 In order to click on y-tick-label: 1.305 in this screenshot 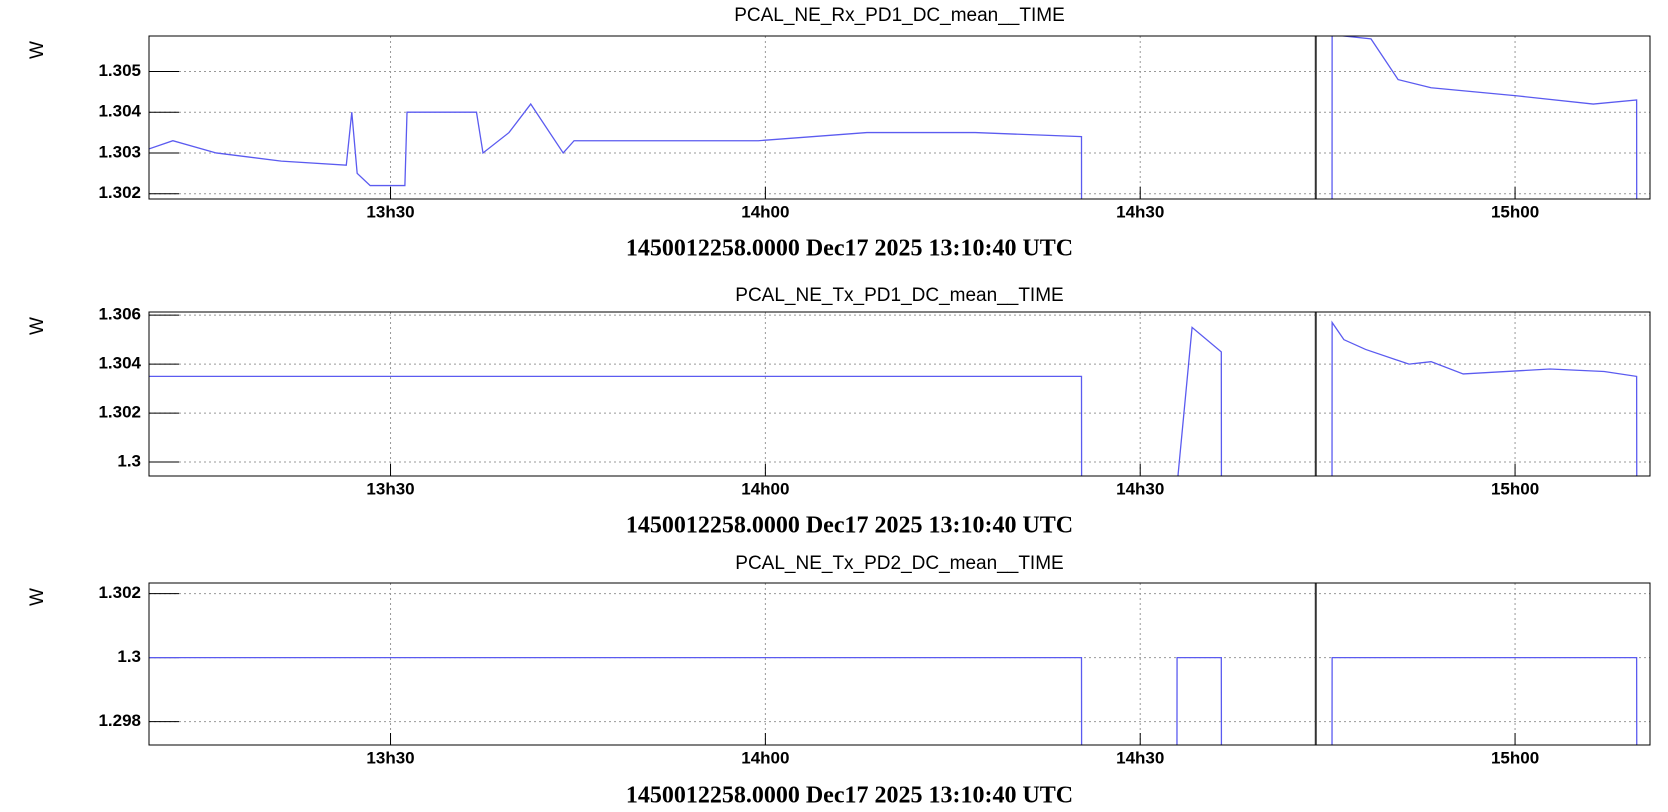, I will do `click(119, 70)`.